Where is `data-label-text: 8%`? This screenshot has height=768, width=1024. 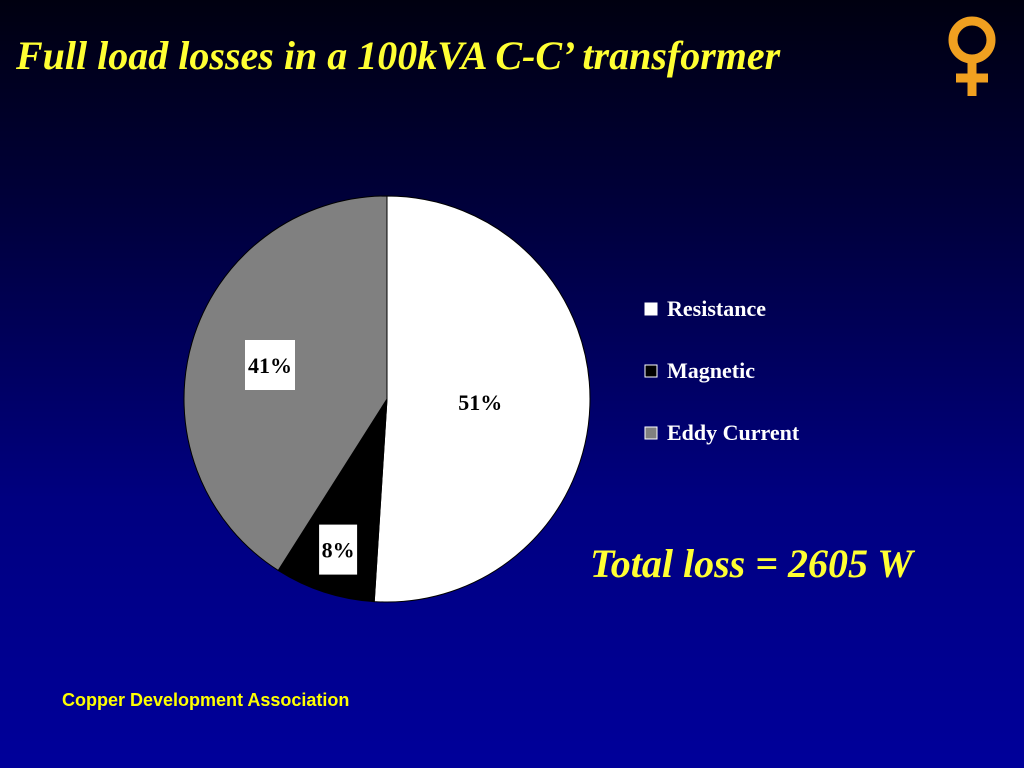
data-label-text: 8% is located at coordinates (338, 550).